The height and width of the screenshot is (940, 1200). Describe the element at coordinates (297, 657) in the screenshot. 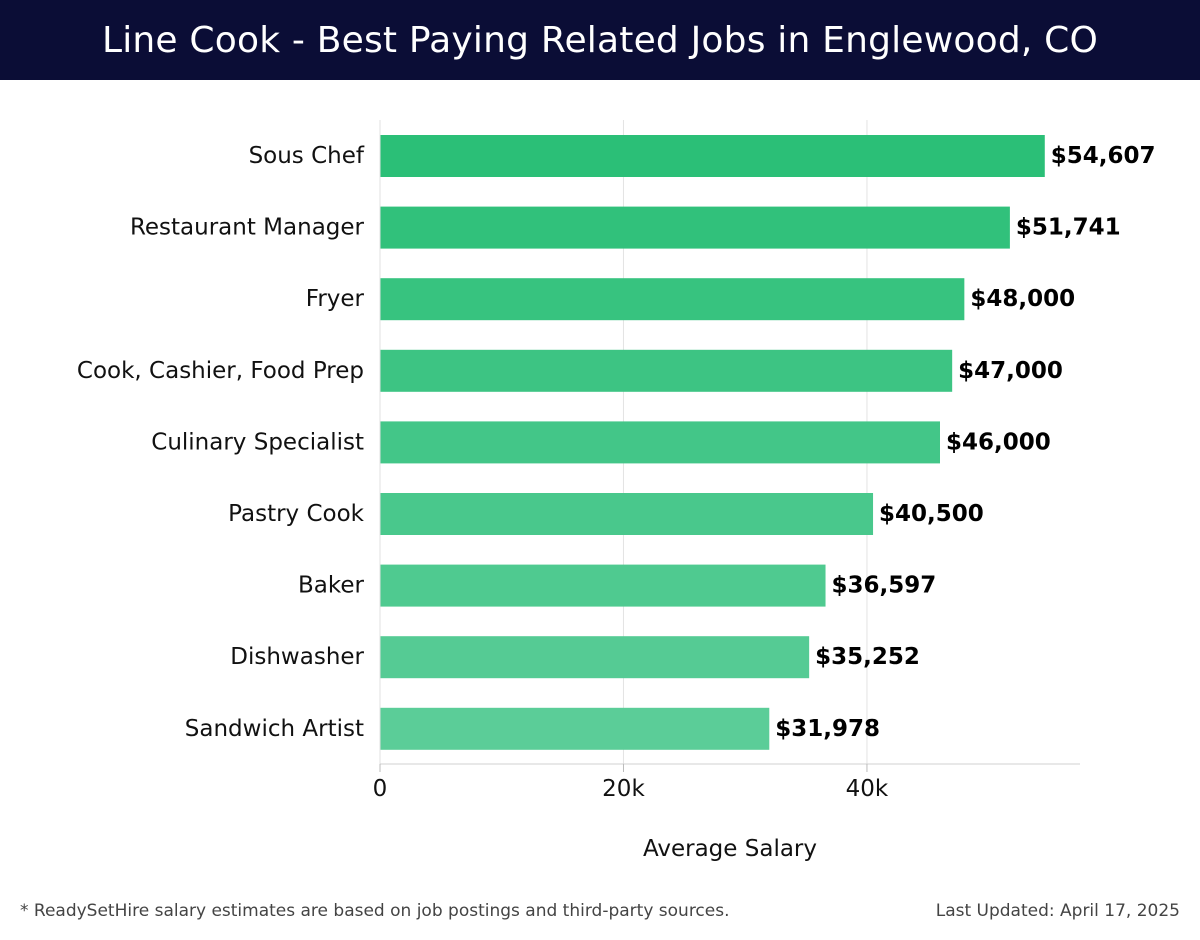

I see `category-label: Dishwasher` at that location.